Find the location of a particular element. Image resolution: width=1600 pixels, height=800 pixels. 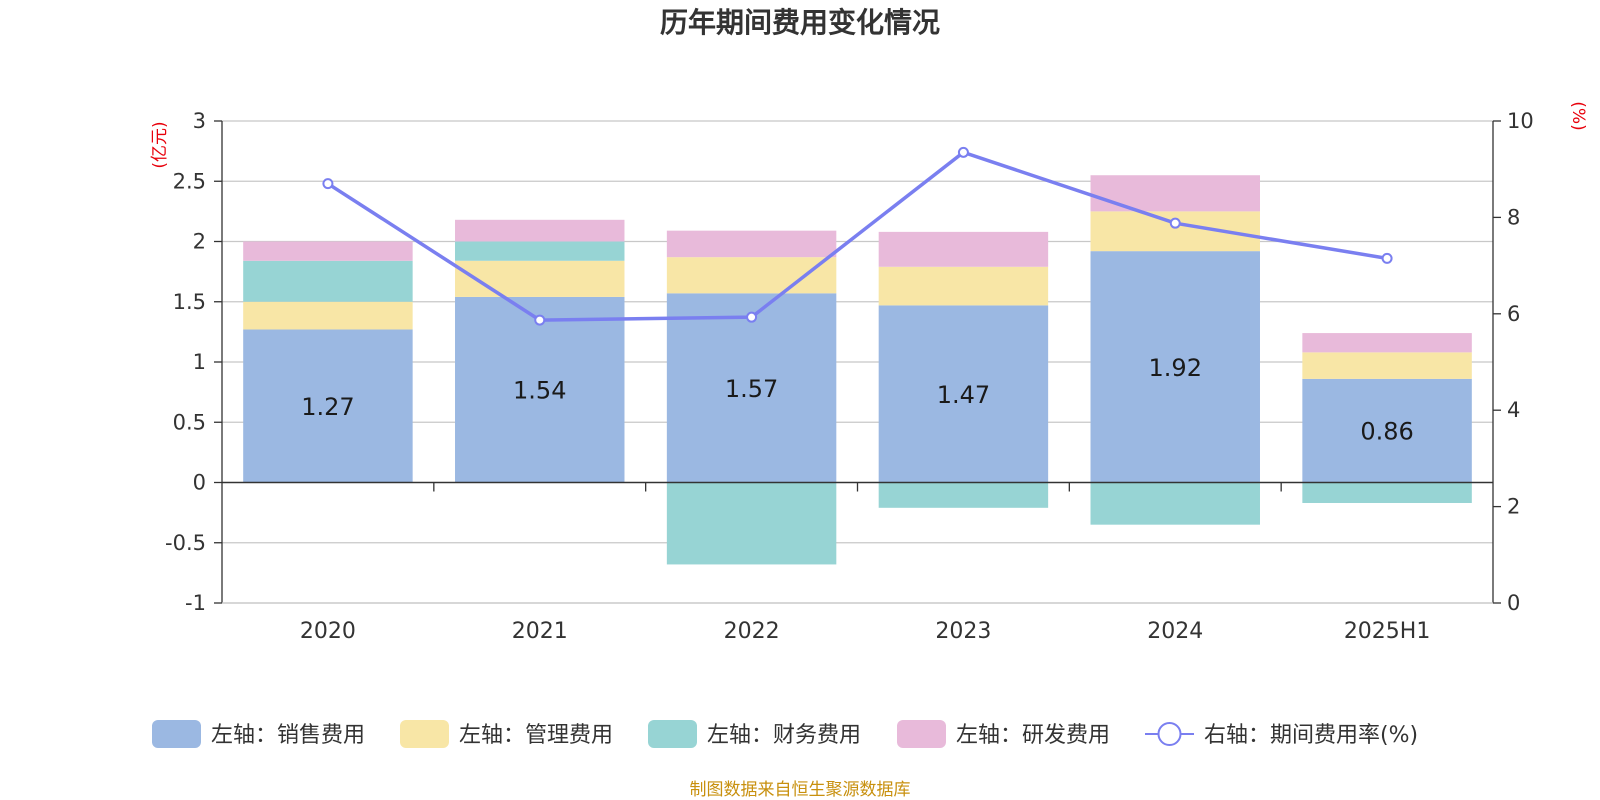

legend-label: 左轴：财务费用 is located at coordinates (784, 735).